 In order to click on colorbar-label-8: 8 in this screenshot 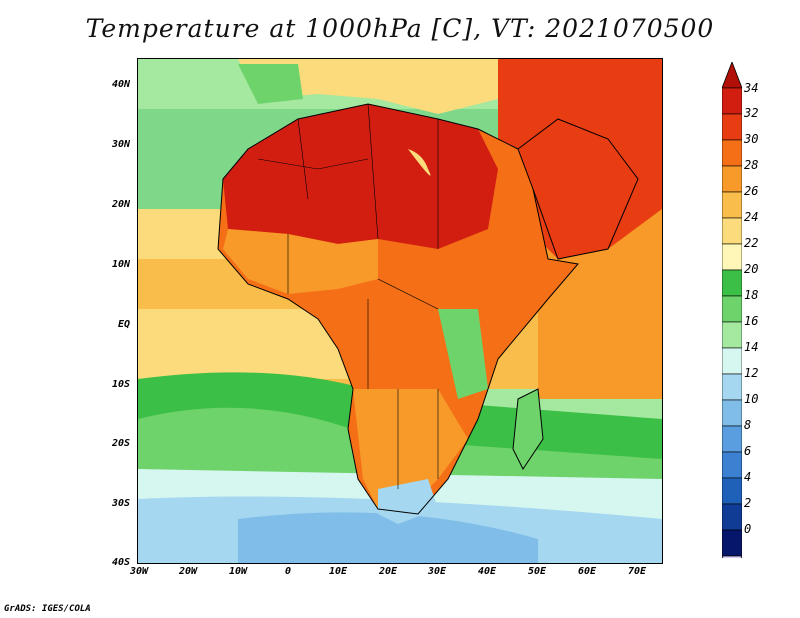, I will do `click(748, 425)`.